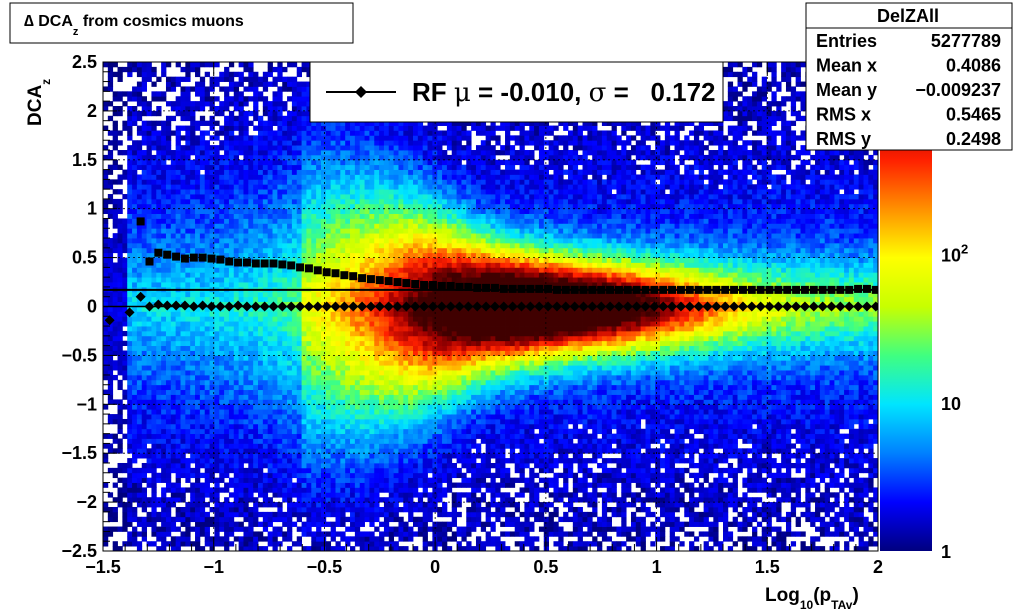 The image size is (1033, 612). Describe the element at coordinates (908, 16) in the screenshot. I see `stats-title: DelZAll` at that location.